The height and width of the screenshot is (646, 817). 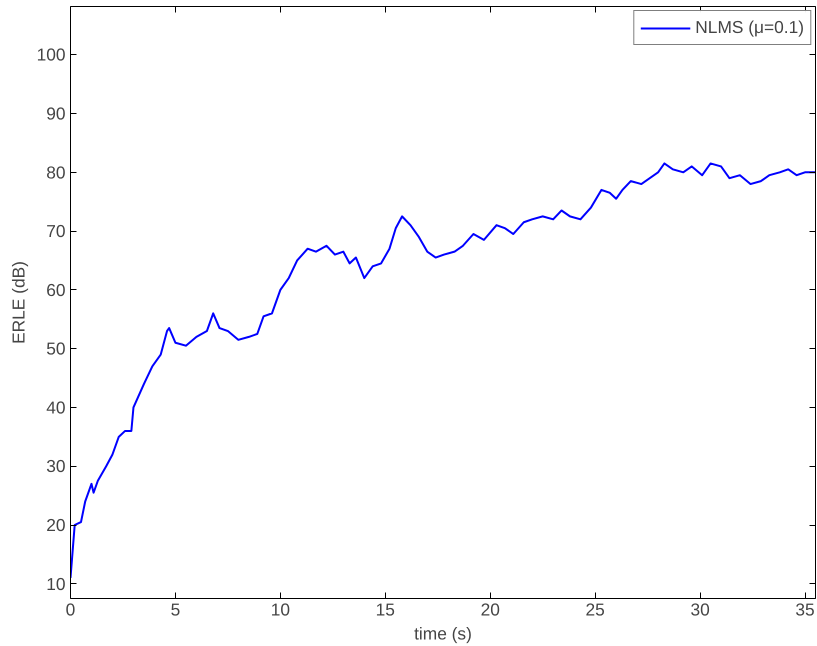 What do you see at coordinates (56, 584) in the screenshot?
I see `y-tick-label: 10` at bounding box center [56, 584].